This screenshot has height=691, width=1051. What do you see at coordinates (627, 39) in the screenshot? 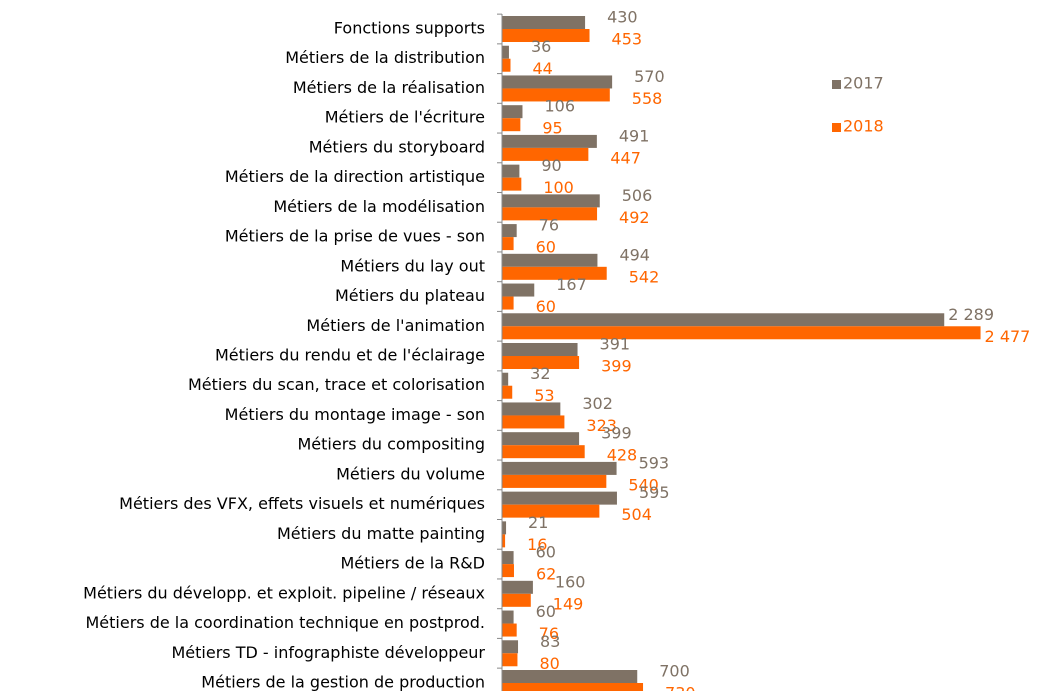
I see `value-label: 453` at bounding box center [627, 39].